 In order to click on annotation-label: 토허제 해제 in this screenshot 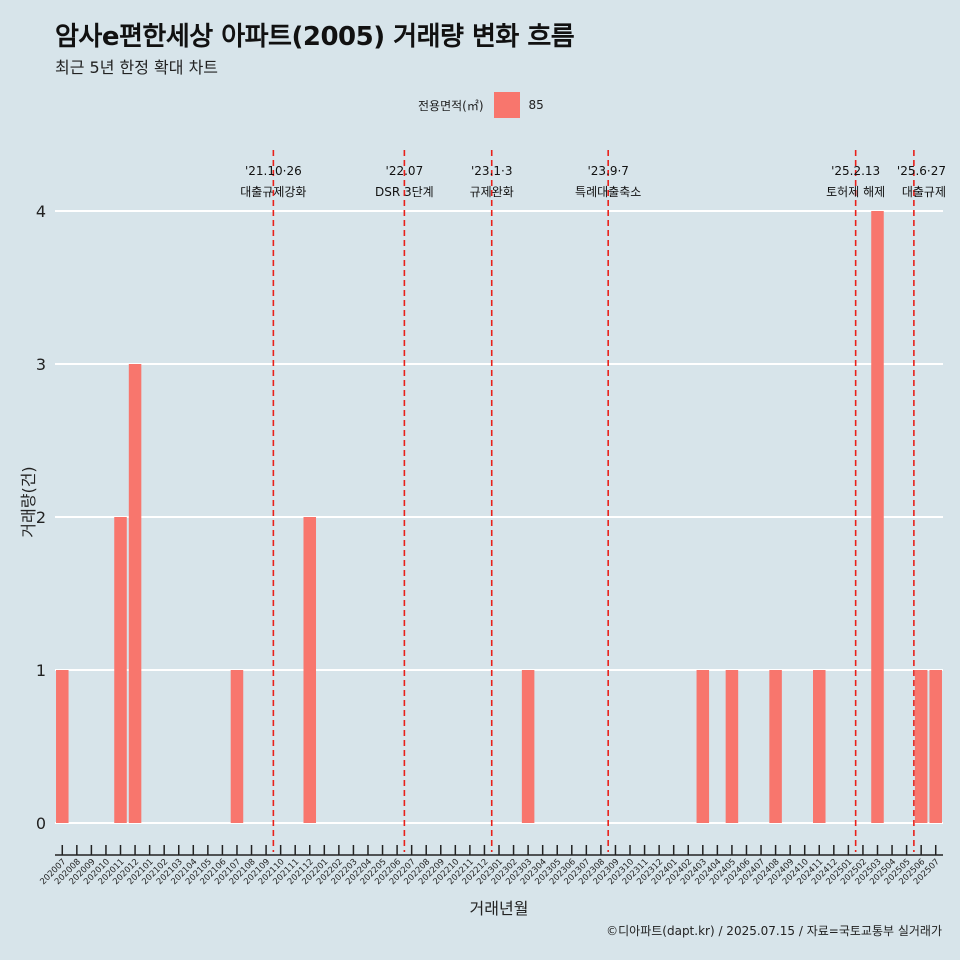, I will do `click(855, 192)`.